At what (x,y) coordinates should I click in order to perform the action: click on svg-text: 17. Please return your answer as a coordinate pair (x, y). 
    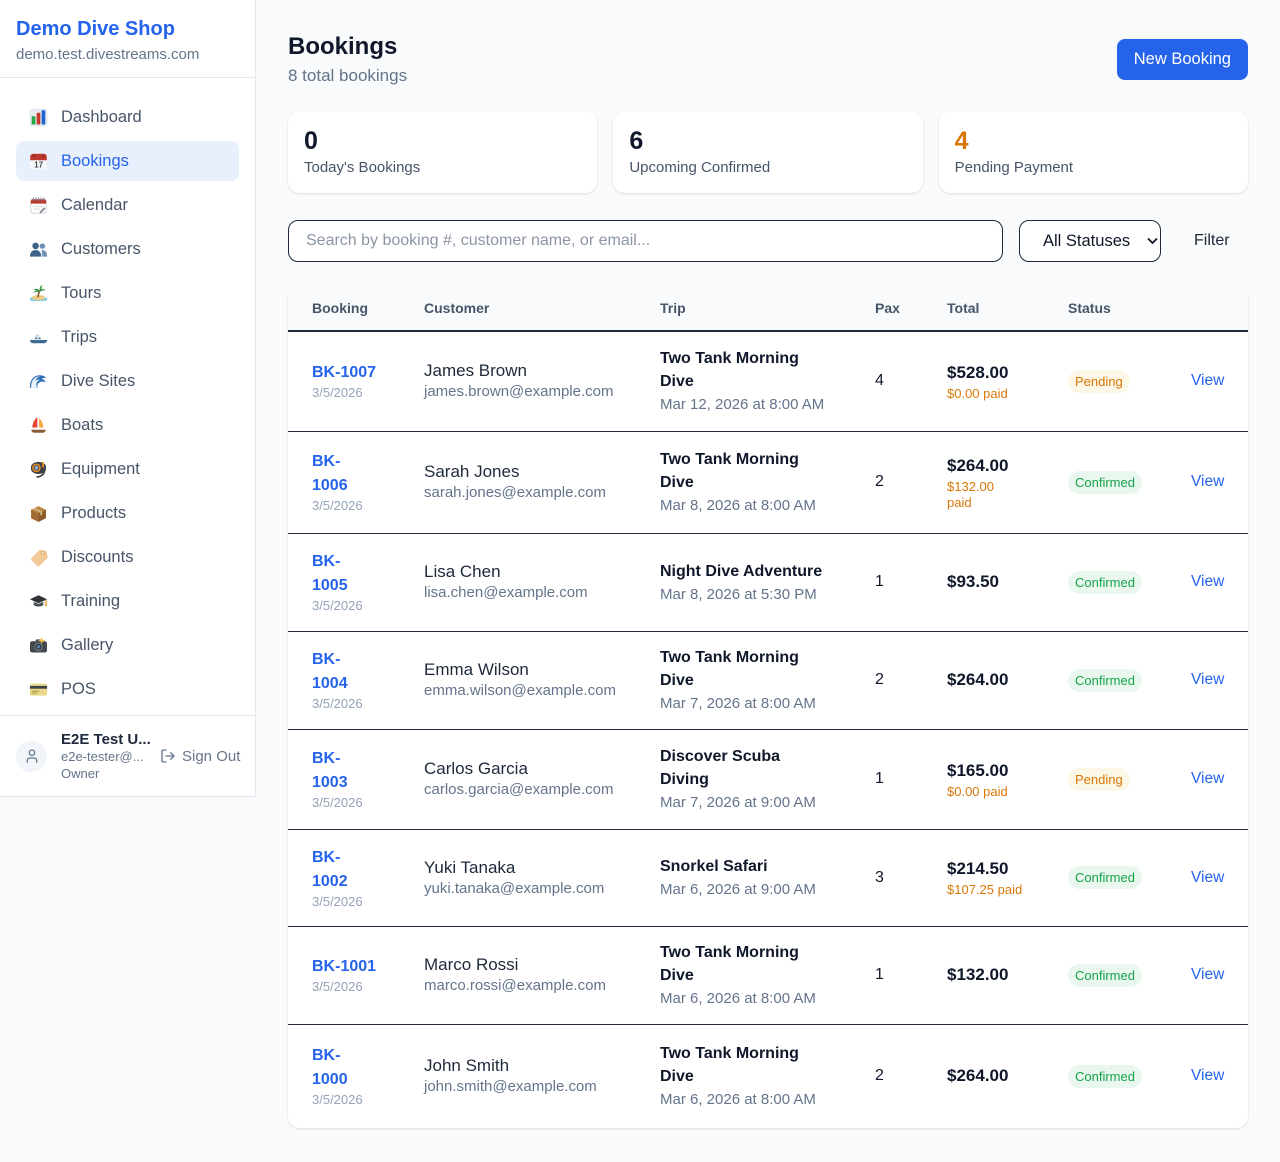
    Looking at the image, I should click on (38, 164).